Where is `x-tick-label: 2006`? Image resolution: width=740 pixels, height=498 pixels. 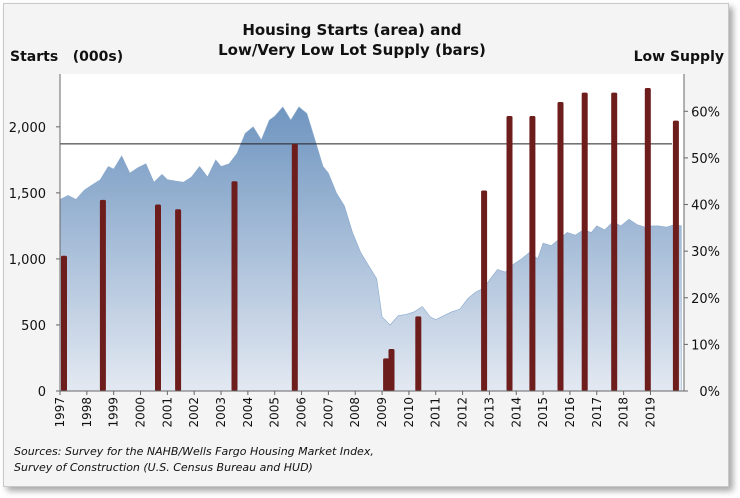 x-tick-label: 2006 is located at coordinates (302, 412).